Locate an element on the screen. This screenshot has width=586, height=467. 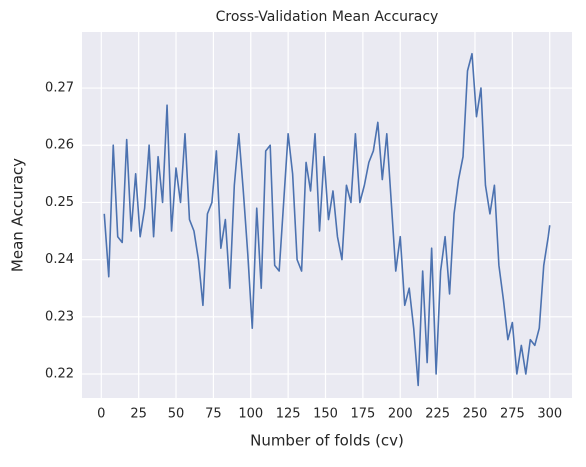
y-axis-label: Mean Accuracy is located at coordinates (18, 215).